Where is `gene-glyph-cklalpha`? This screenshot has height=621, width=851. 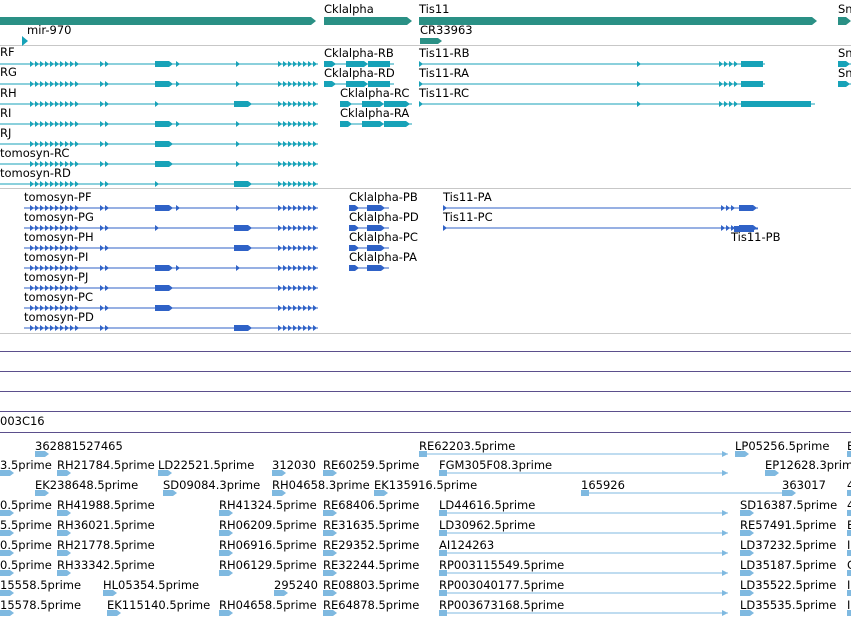 gene-glyph-cklalpha is located at coordinates (368, 21).